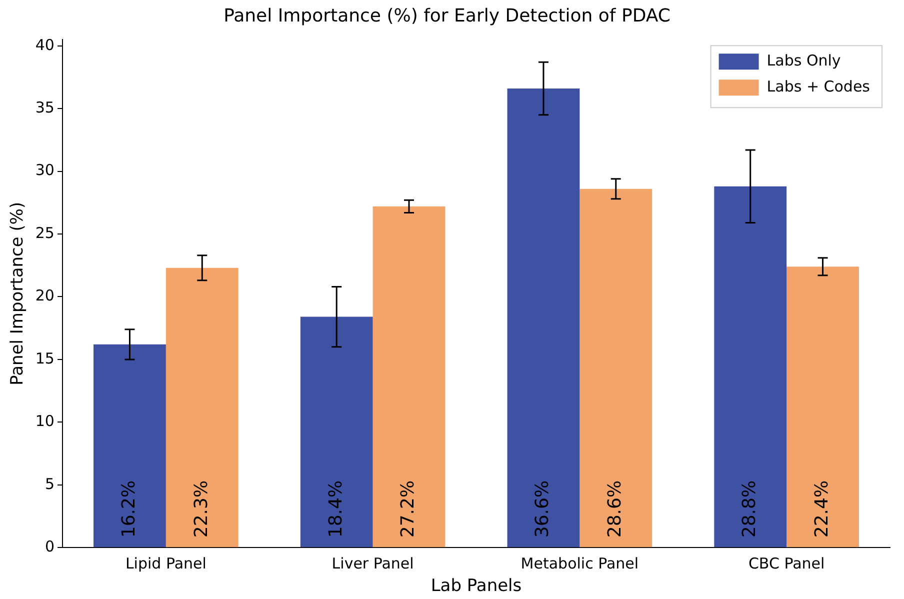 This screenshot has width=904, height=599. What do you see at coordinates (818, 86) in the screenshot?
I see `legend-label: Labs + Codes` at bounding box center [818, 86].